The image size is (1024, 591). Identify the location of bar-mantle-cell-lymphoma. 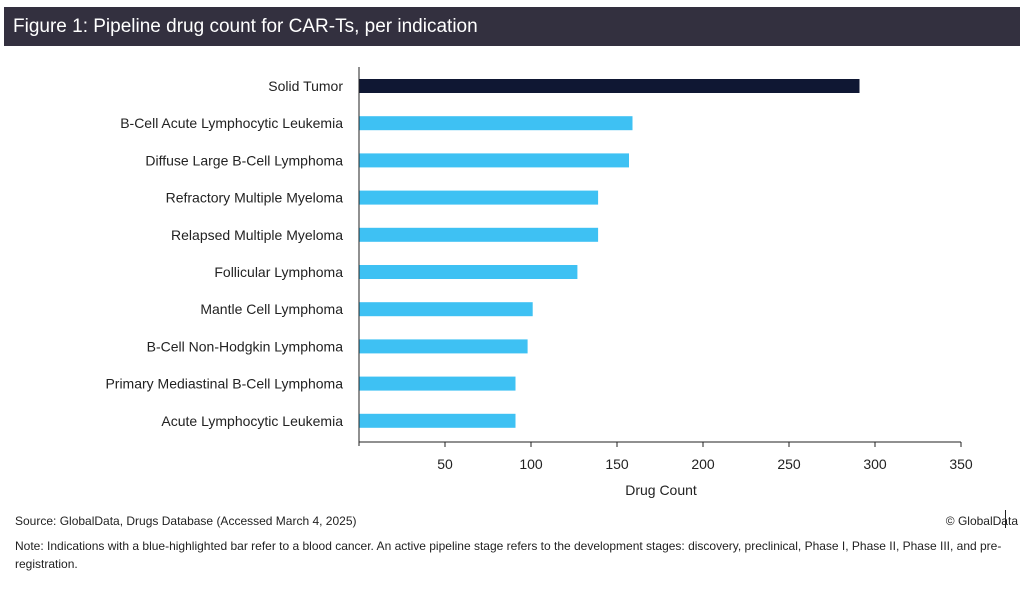
(446, 309).